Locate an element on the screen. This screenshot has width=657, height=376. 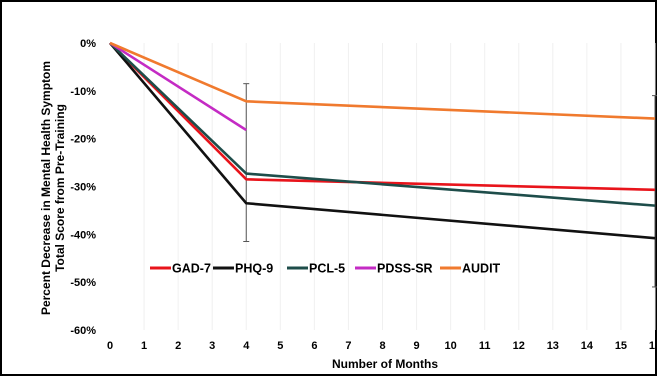
y-axis-ticks: 0% -10% -20% -30% -40% -50% -60% is located at coordinates (83, 187).